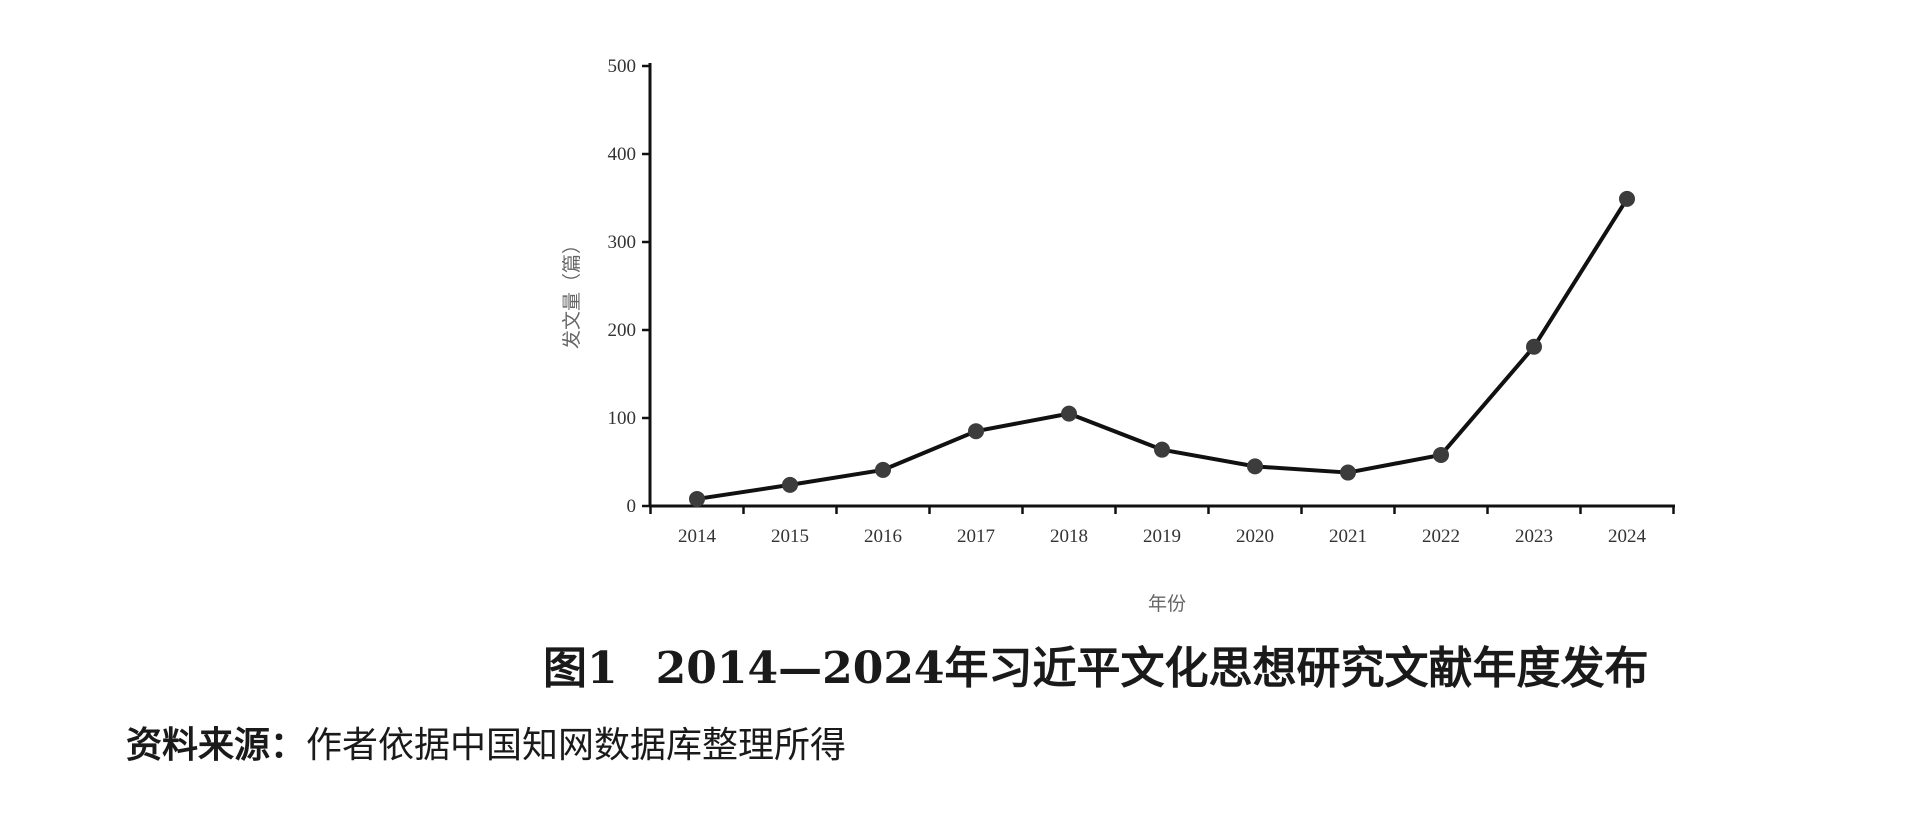  Describe the element at coordinates (976, 536) in the screenshot. I see `x-tick-label: 2017` at that location.